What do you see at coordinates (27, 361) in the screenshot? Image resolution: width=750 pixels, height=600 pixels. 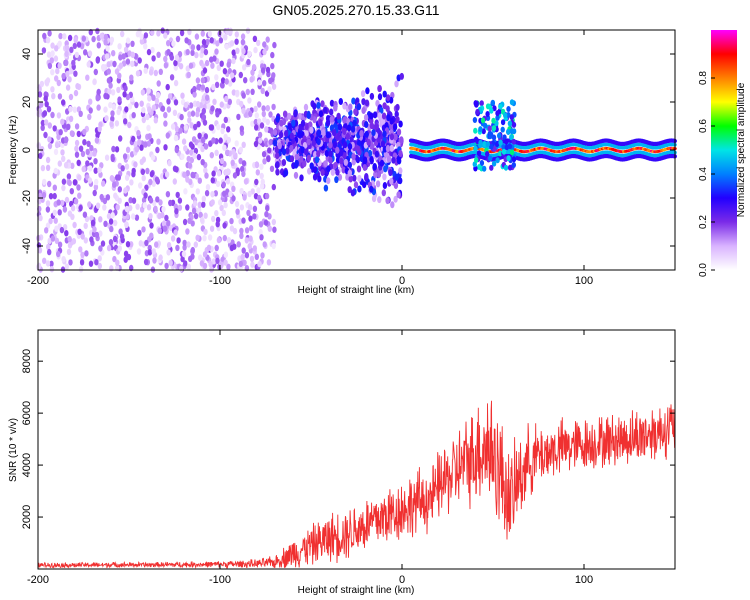 I see `snr-y-tick-label: 8000` at bounding box center [27, 361].